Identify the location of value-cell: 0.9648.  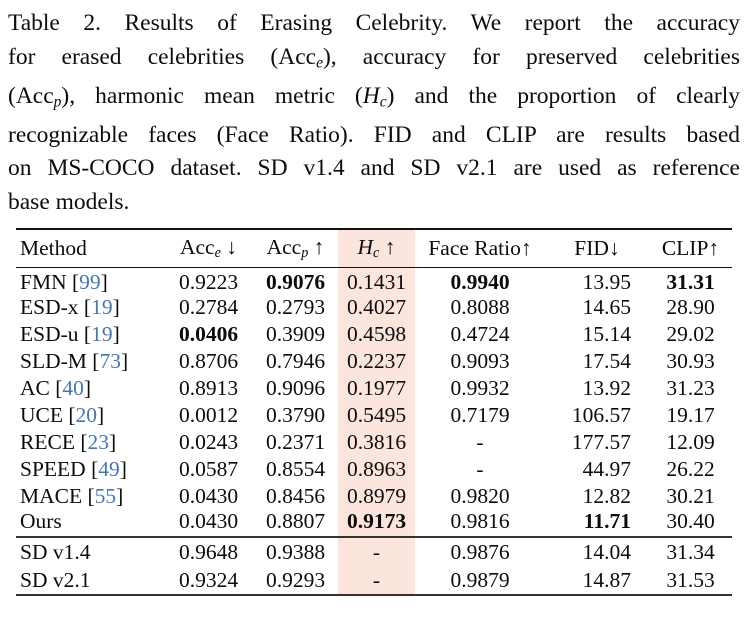
(208, 551).